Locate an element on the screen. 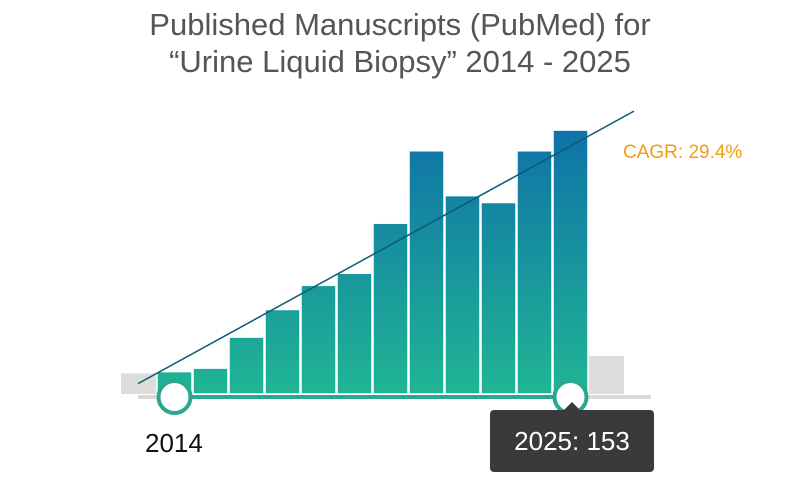 Image resolution: width=800 pixels, height=488 pixels. bar-2025 is located at coordinates (570, 262).